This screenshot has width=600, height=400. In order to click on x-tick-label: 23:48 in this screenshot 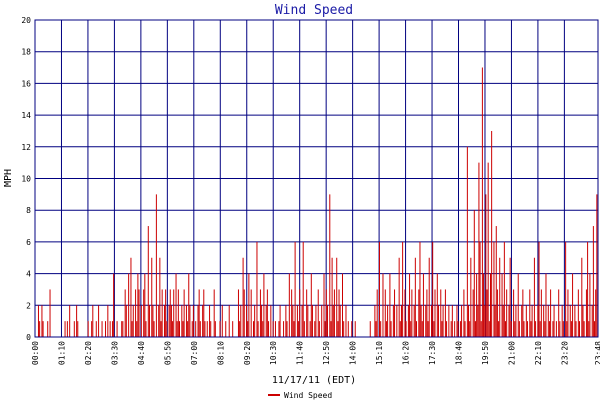, I will do `click(597, 353)`.